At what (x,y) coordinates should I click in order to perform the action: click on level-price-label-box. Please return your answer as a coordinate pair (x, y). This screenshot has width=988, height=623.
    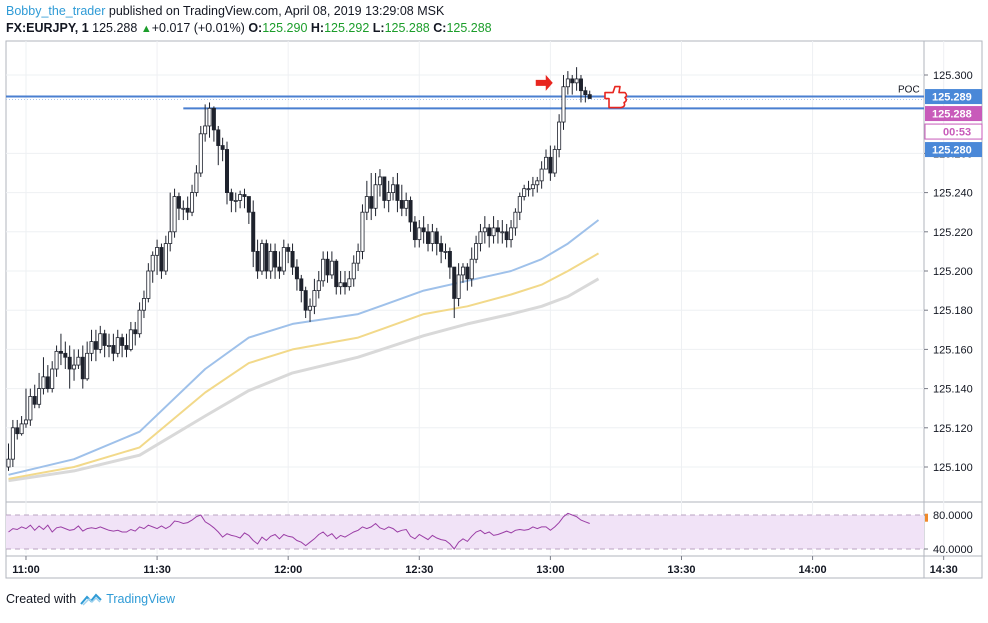
    Looking at the image, I should click on (953, 150).